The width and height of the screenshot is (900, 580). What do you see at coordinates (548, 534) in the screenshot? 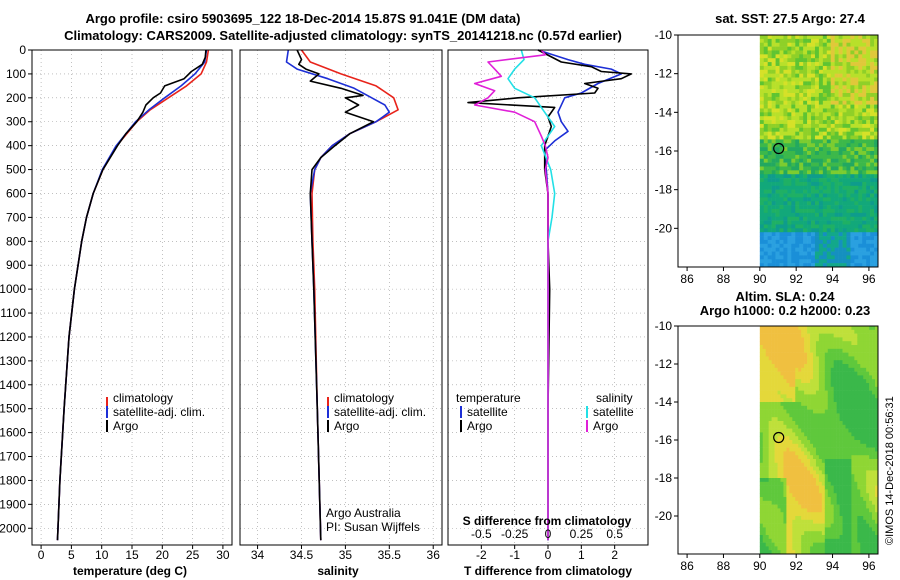
I see `s-tick-label: 0` at bounding box center [548, 534].